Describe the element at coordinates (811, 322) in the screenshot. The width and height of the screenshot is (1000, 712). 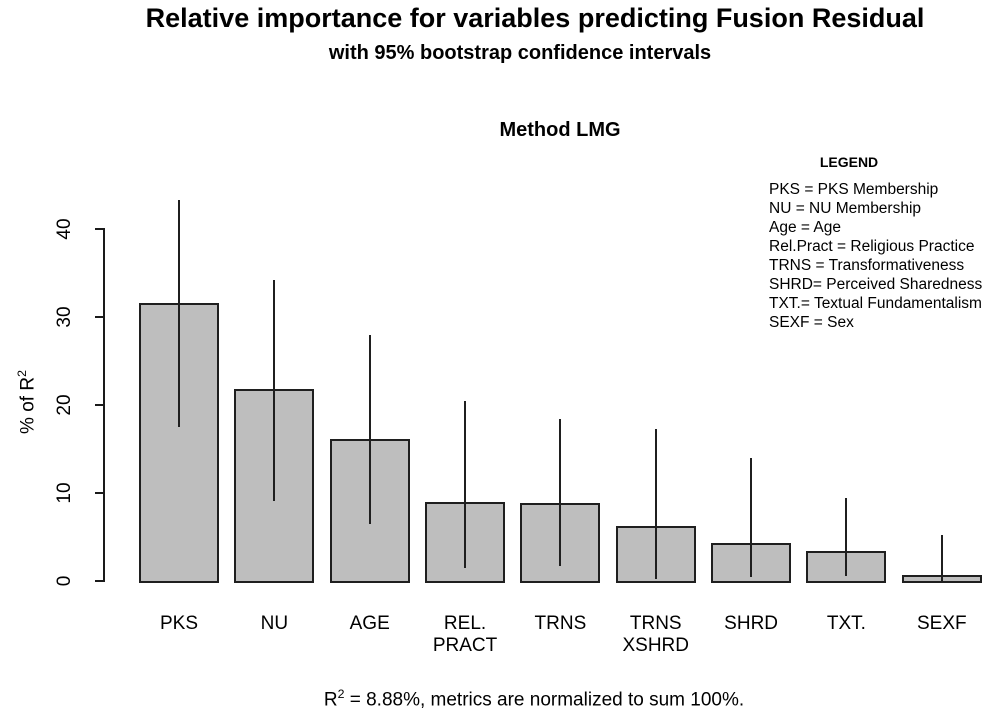
I see `legend-line: SEXF = Sex` at that location.